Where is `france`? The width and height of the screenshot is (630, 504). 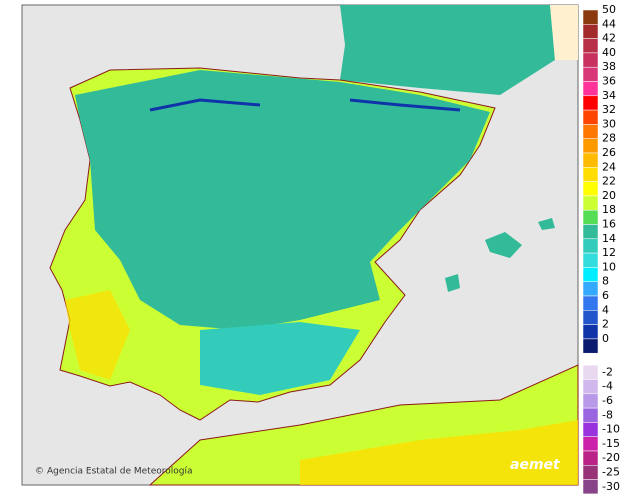 france is located at coordinates (447, 50).